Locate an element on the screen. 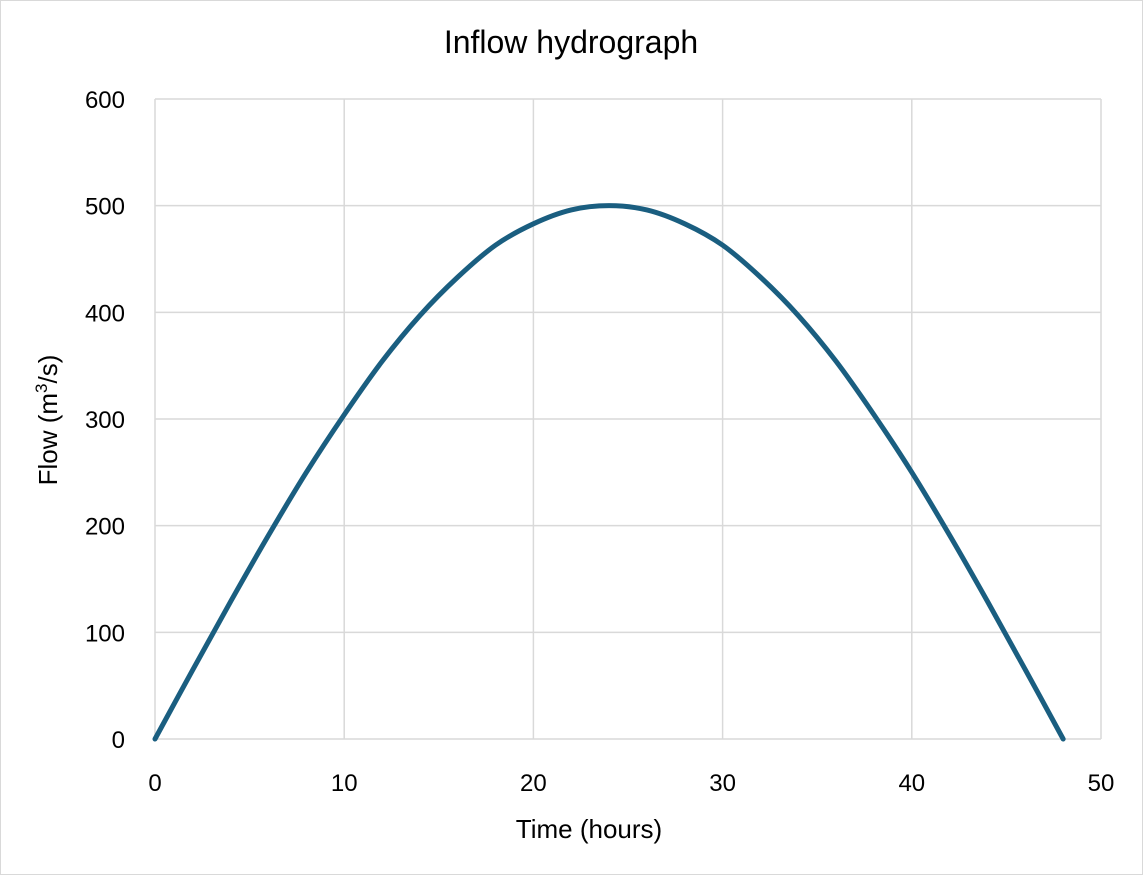  y-tick-label: 0 is located at coordinates (118, 740).